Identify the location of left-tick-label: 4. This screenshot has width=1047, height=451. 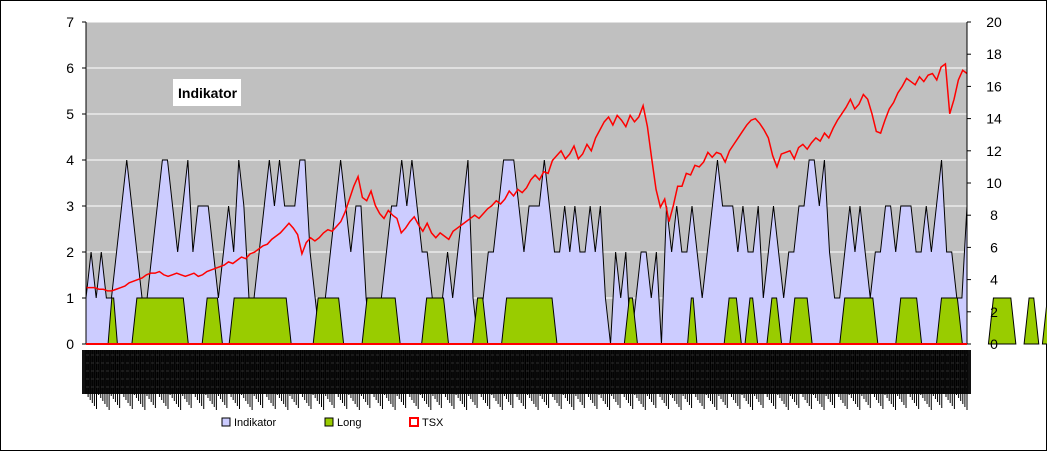
(70, 160).